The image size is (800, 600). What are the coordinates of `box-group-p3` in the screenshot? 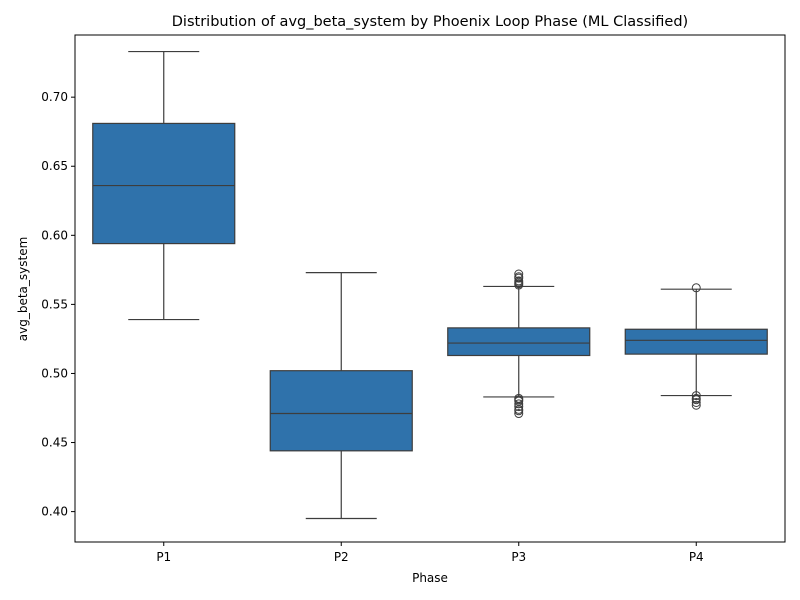 It's located at (519, 344).